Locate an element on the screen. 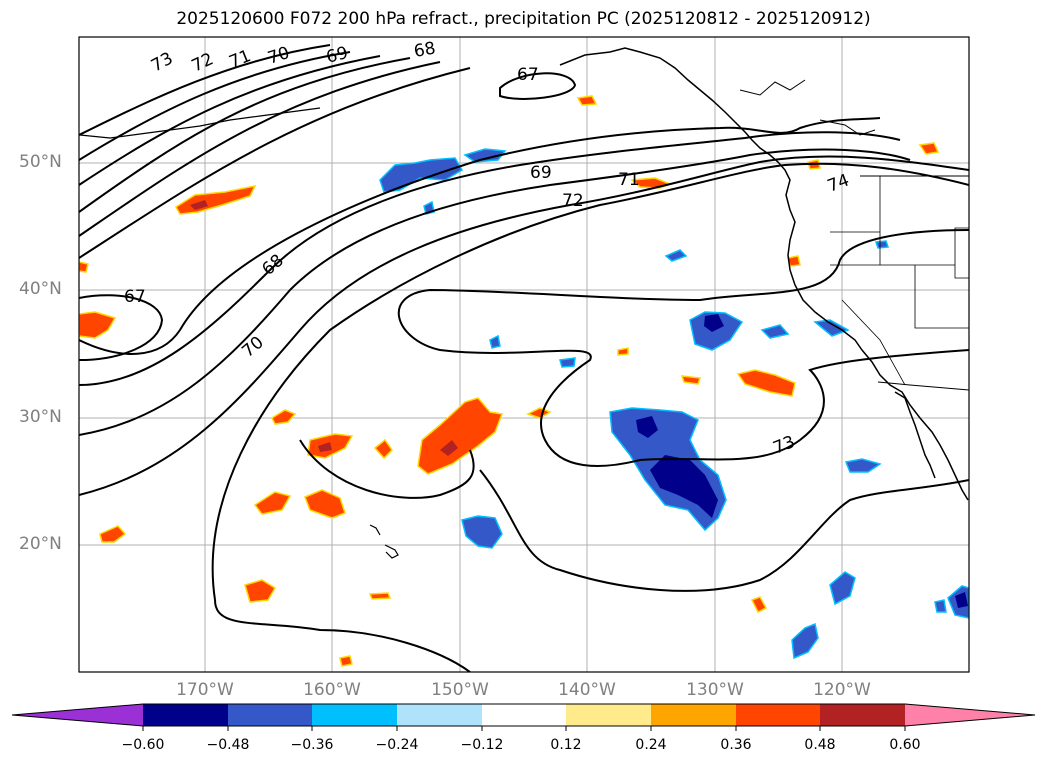  colorbar-extend-left is located at coordinates (77, 715).